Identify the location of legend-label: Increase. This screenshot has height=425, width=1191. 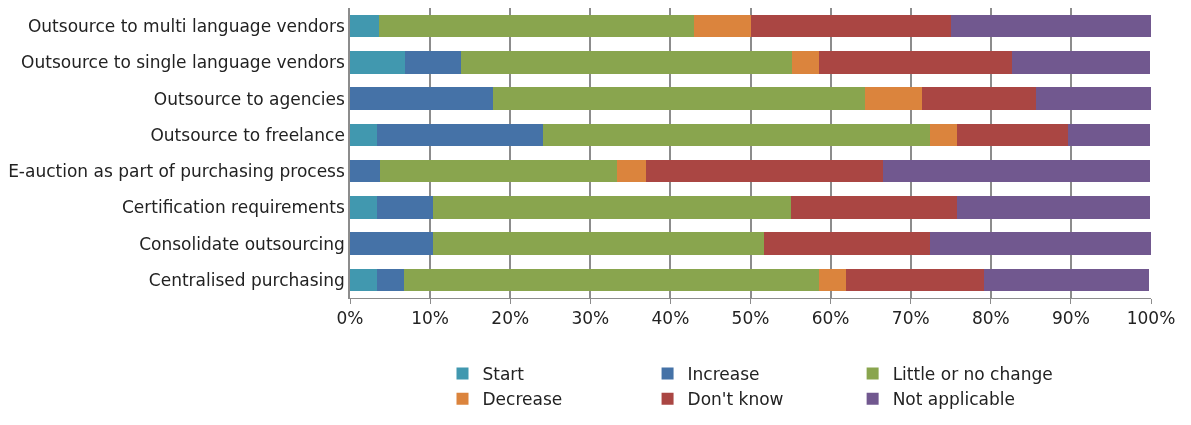
(723, 374).